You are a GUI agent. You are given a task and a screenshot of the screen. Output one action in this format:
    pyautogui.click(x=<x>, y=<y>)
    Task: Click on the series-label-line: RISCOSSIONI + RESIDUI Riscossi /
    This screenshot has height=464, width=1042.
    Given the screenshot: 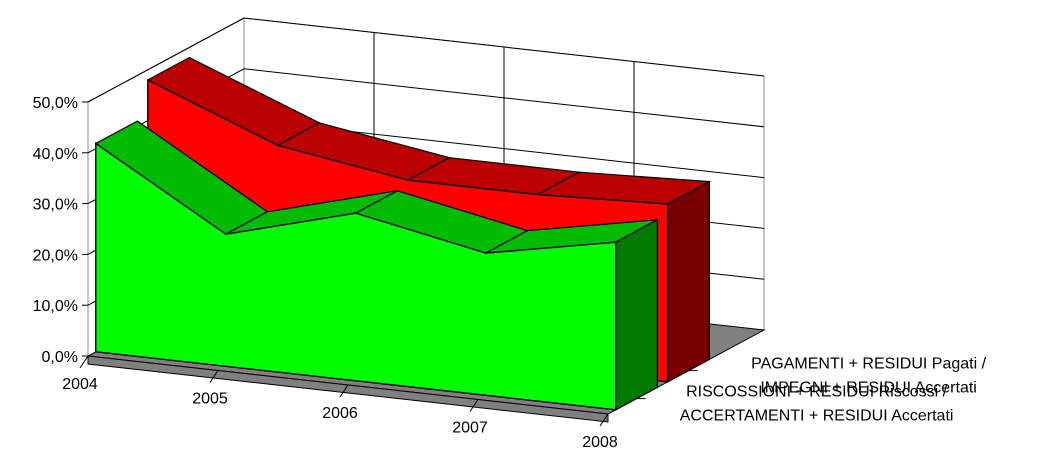 What is the action you would take?
    pyautogui.click(x=816, y=392)
    